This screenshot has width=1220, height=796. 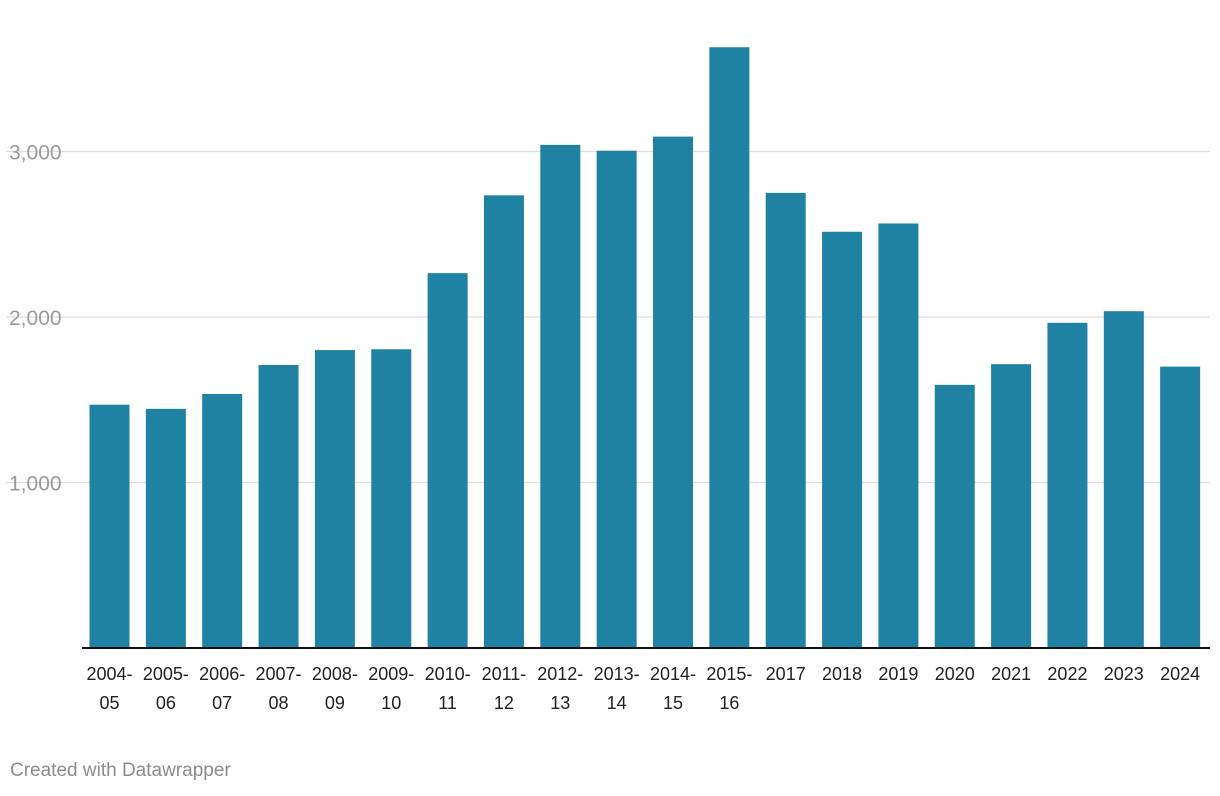 What do you see at coordinates (109, 703) in the screenshot?
I see `x-tick-label: 05` at bounding box center [109, 703].